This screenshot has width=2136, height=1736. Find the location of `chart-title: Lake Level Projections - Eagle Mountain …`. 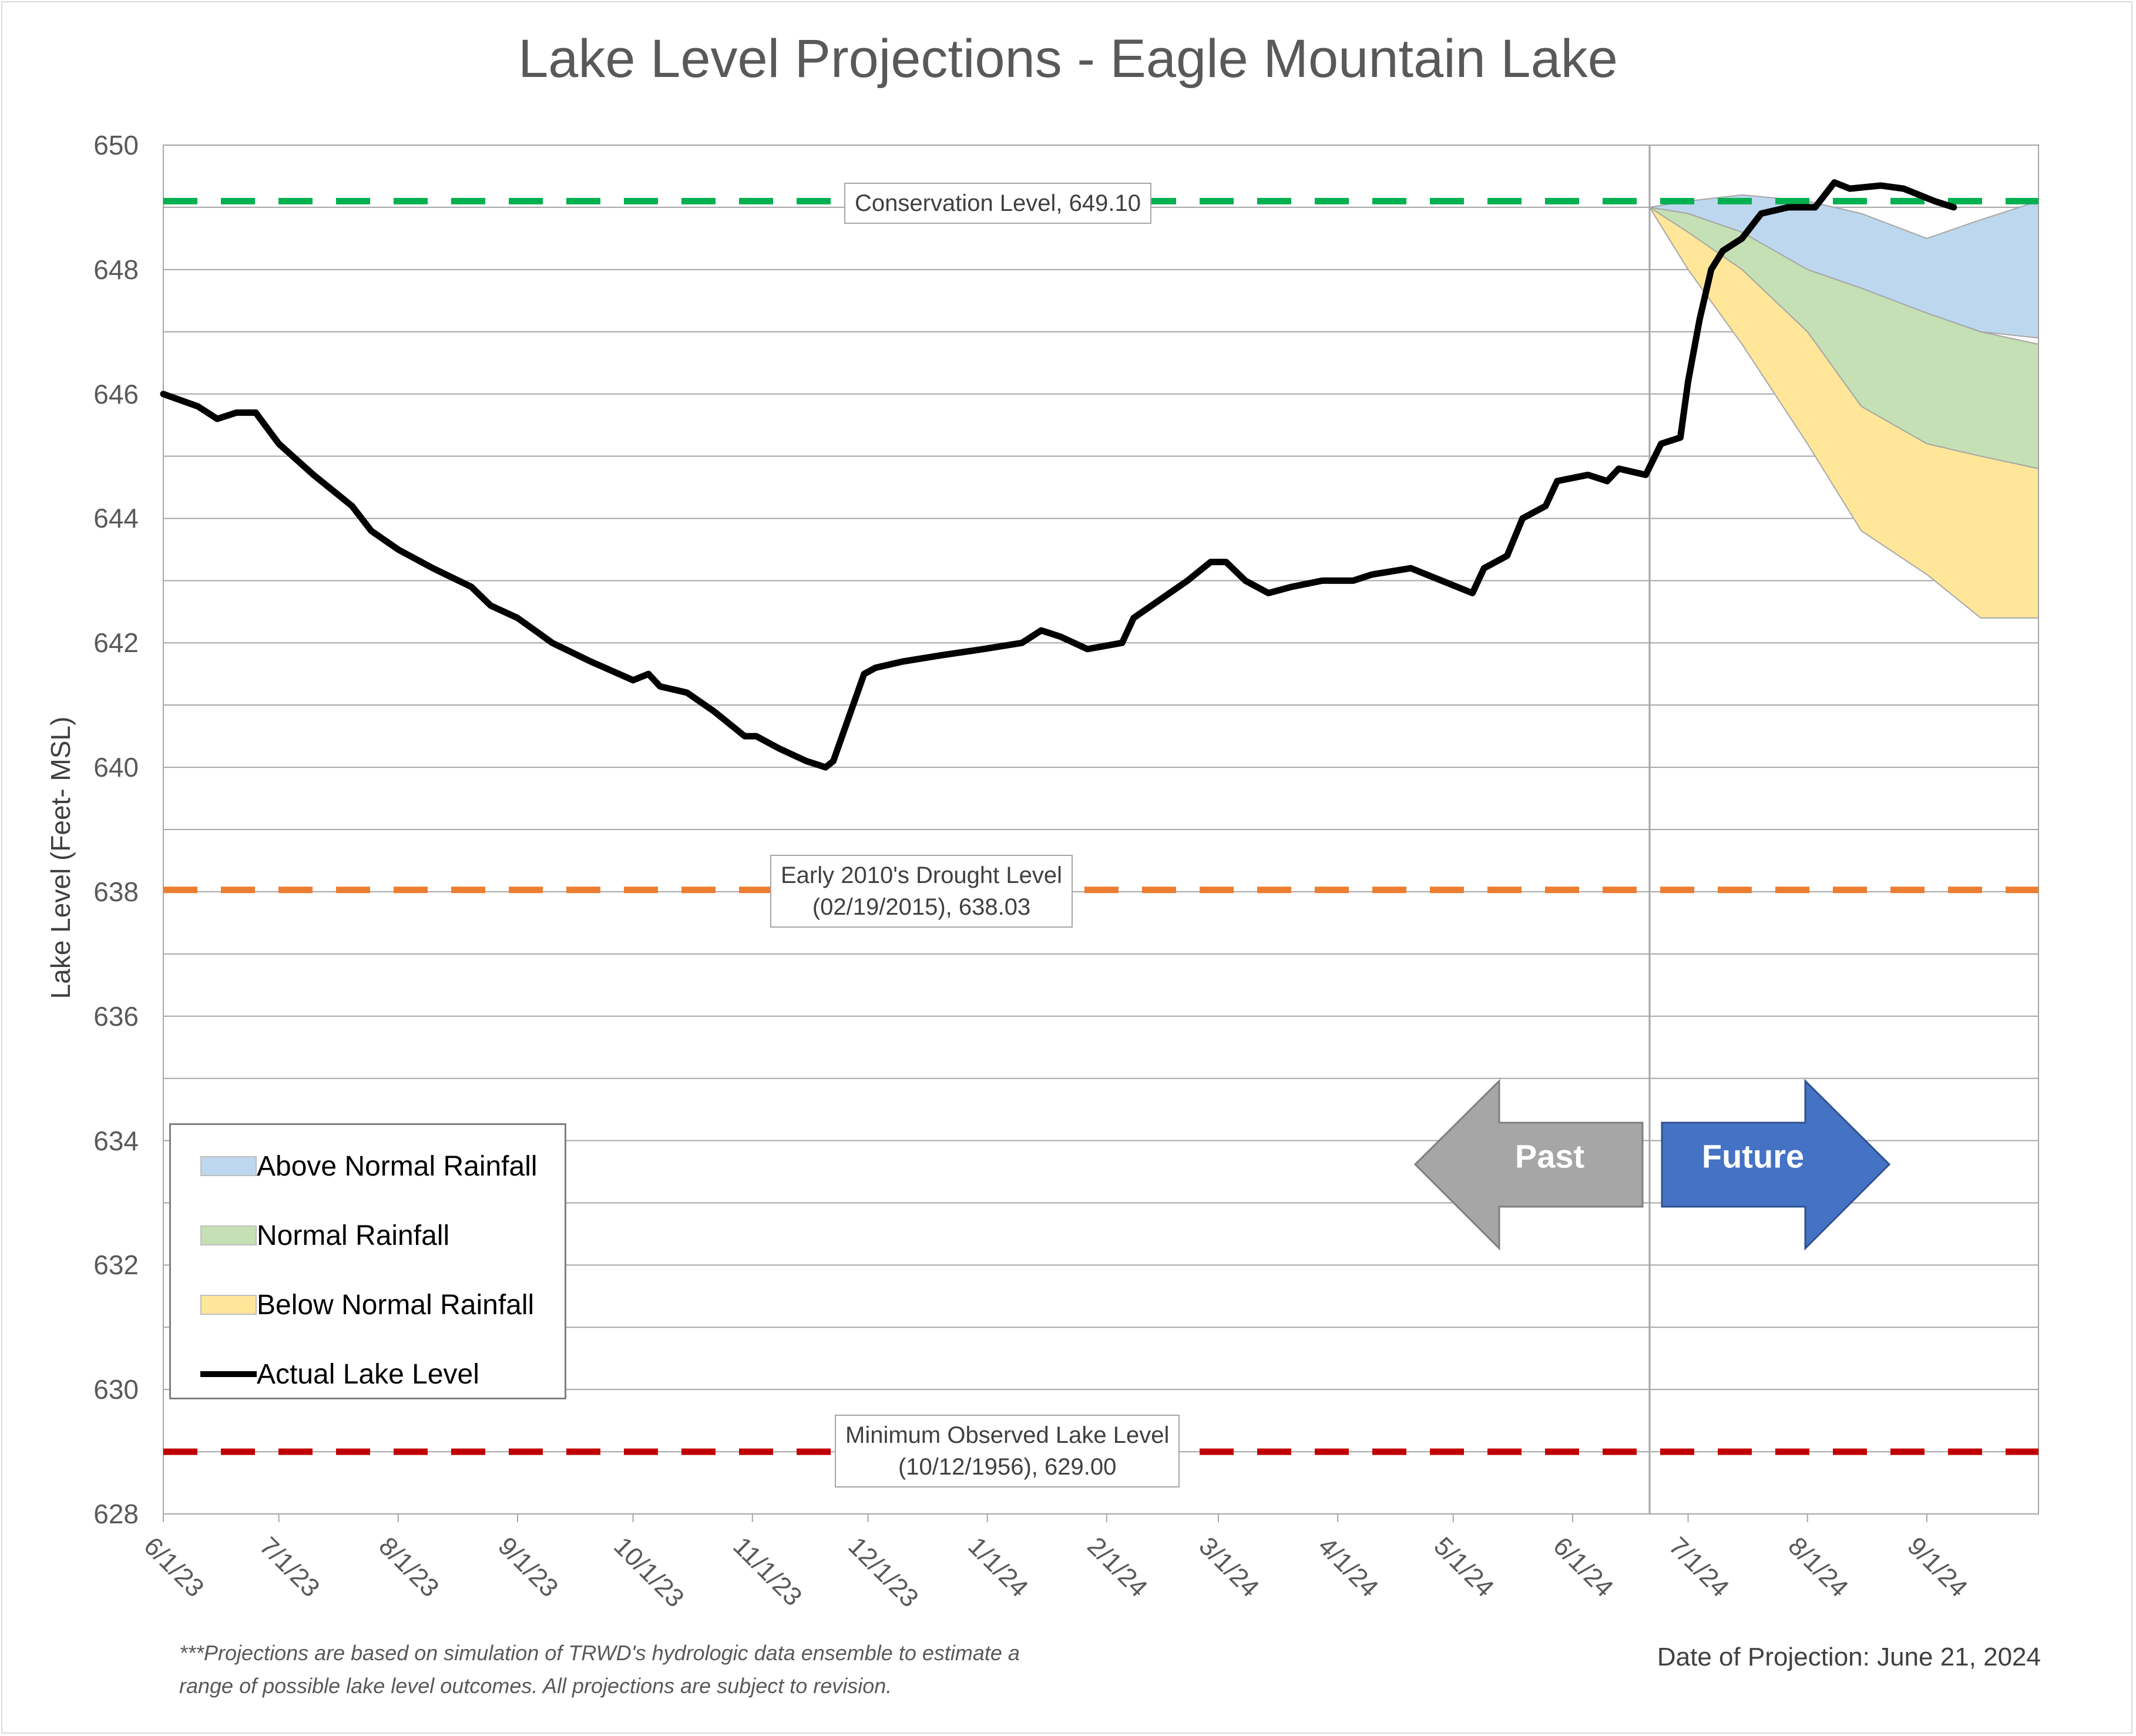

chart-title: Lake Level Projections - Eagle Mountain … is located at coordinates (1068, 59).